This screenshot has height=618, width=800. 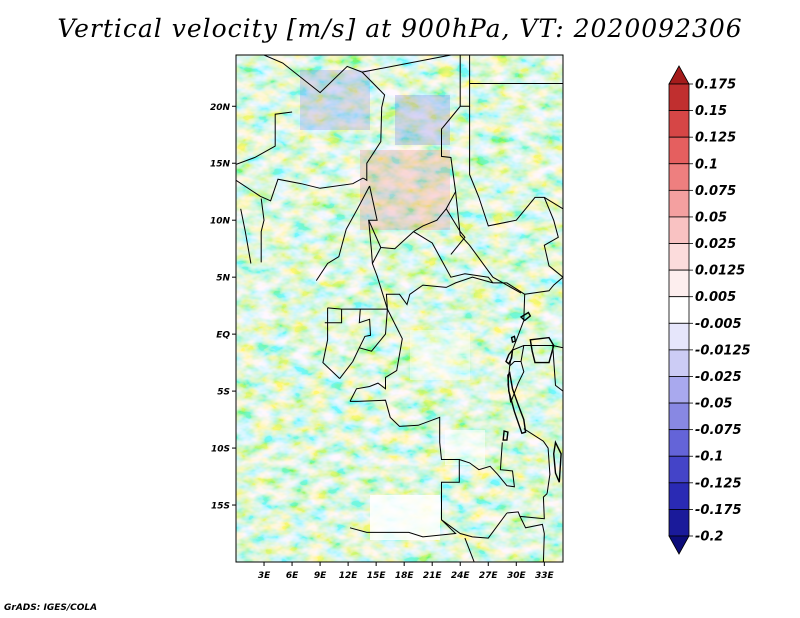 What do you see at coordinates (220, 507) in the screenshot?
I see `lat-label: 15S` at bounding box center [220, 507].